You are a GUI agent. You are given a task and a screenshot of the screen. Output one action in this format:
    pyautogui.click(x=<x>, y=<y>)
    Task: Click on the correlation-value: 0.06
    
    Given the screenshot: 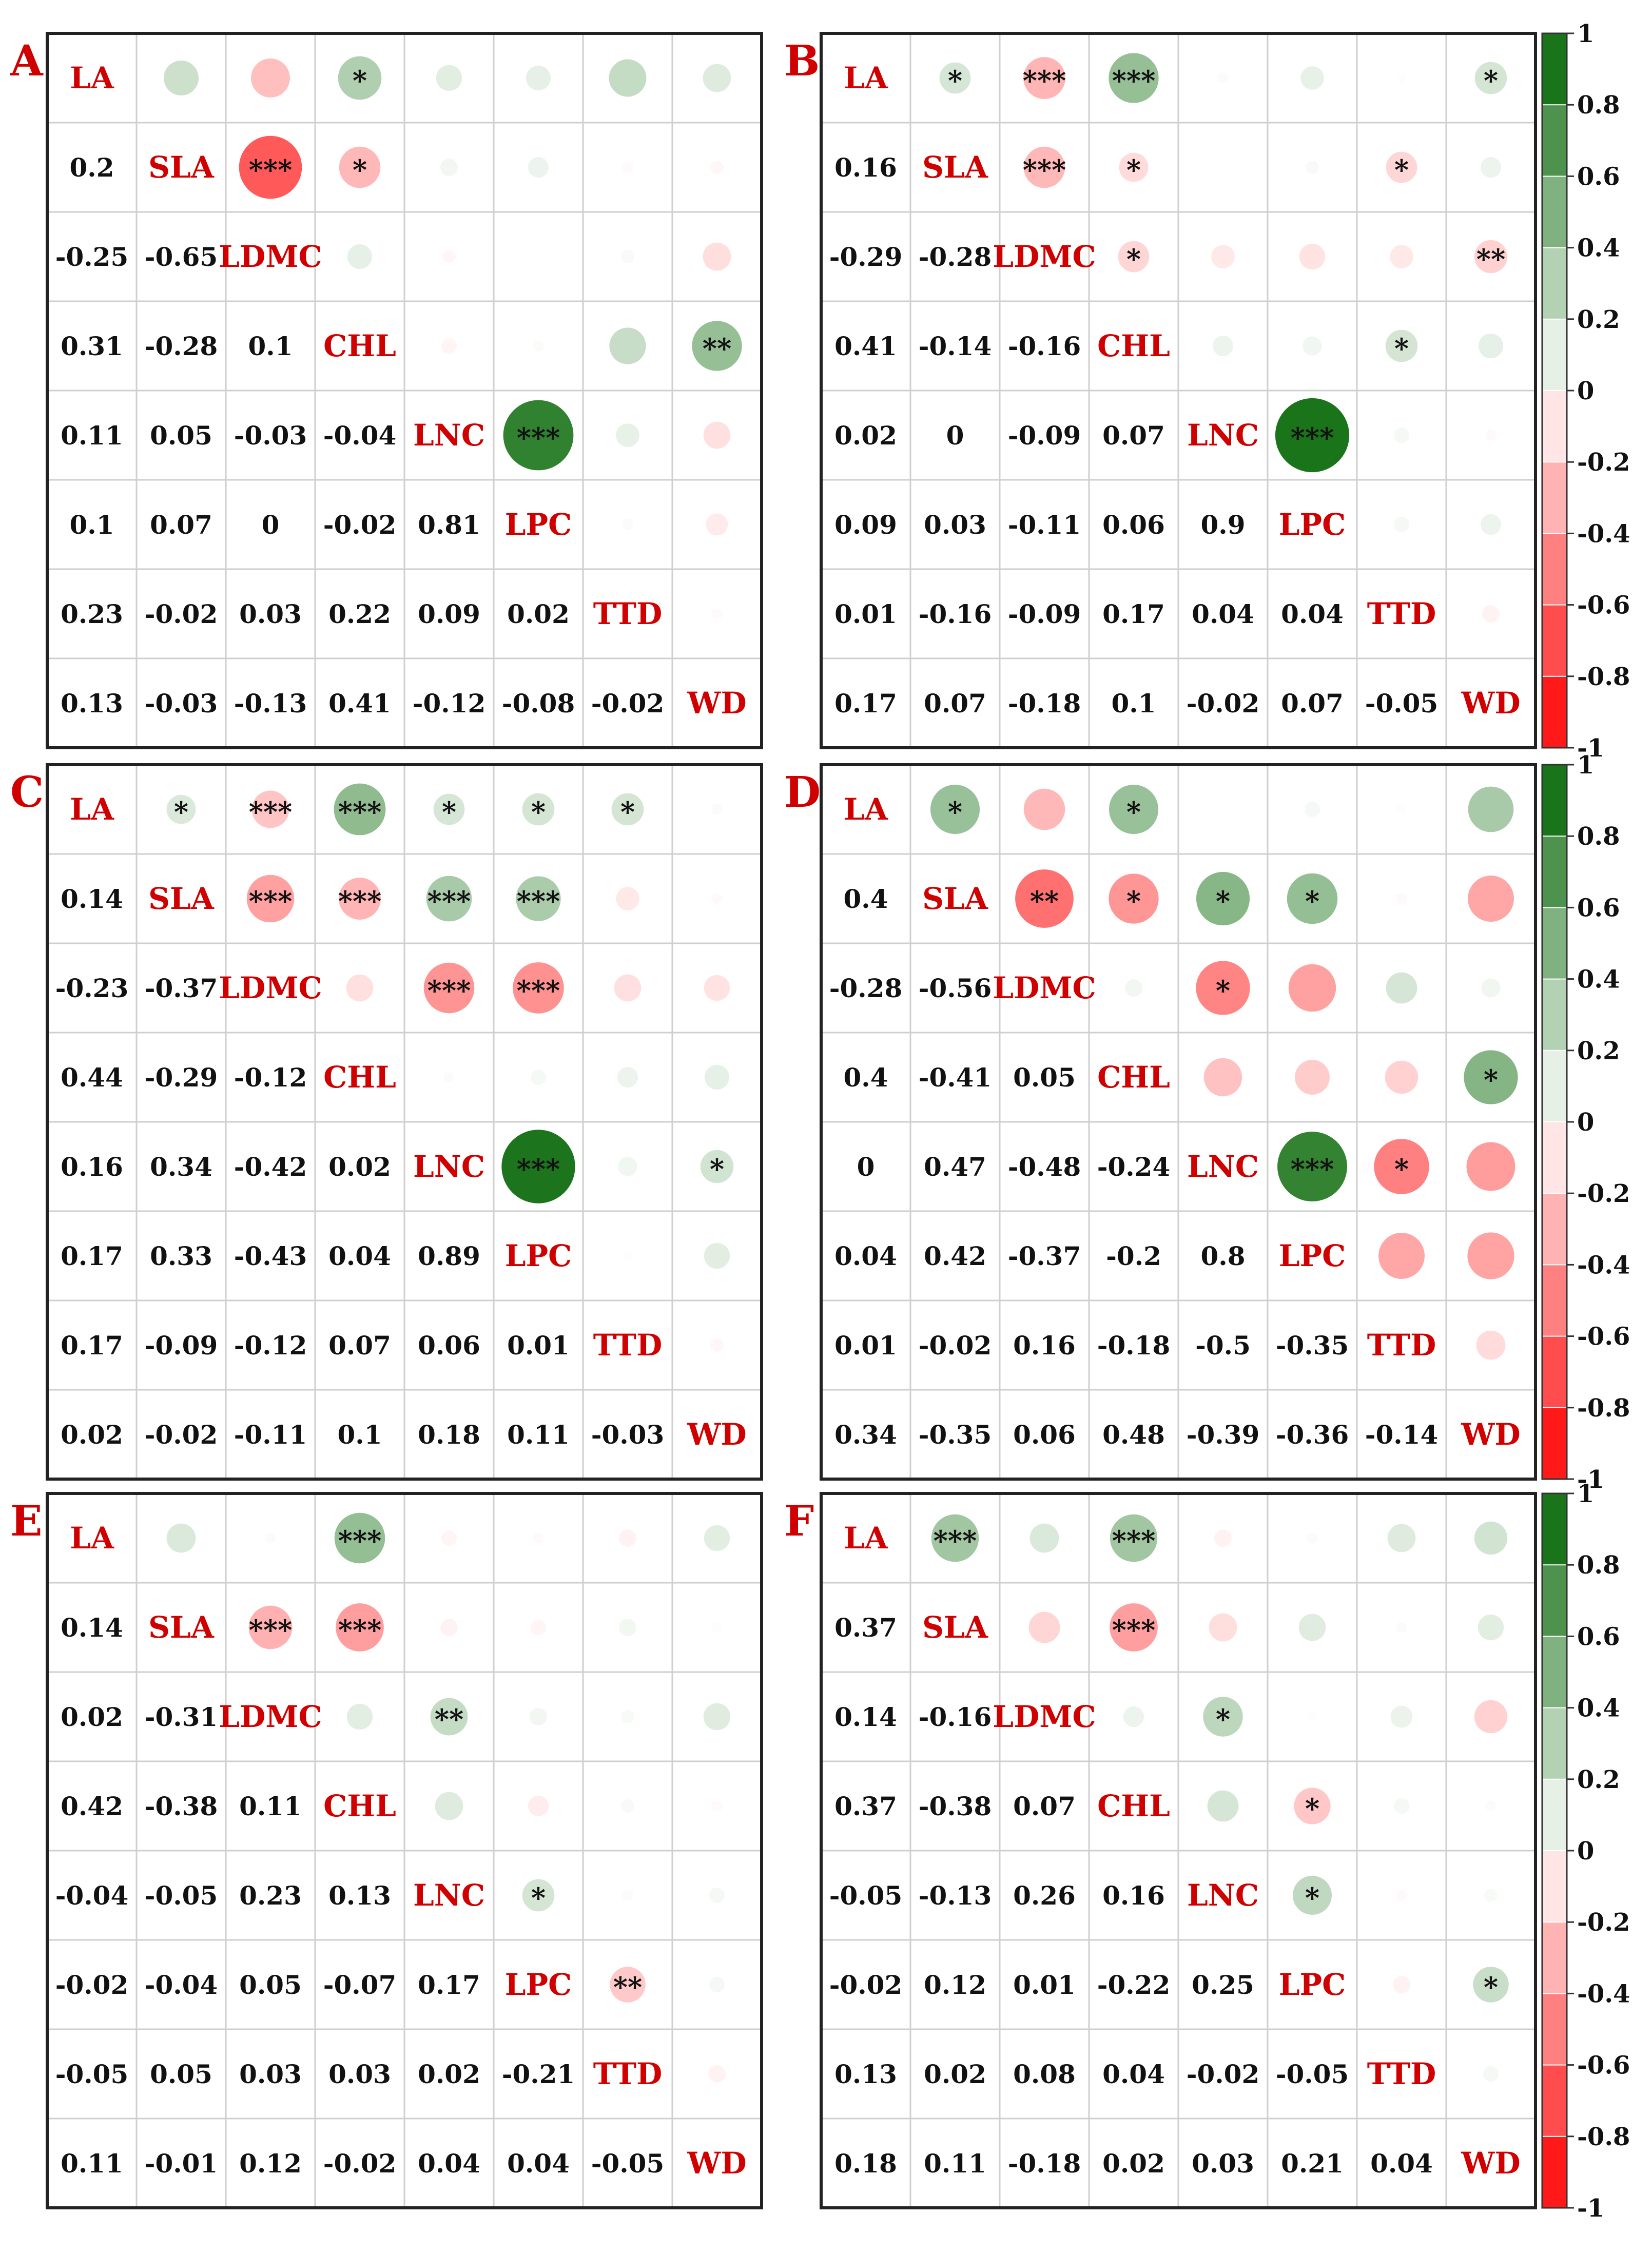 What is the action you would take?
    pyautogui.click(x=1133, y=525)
    